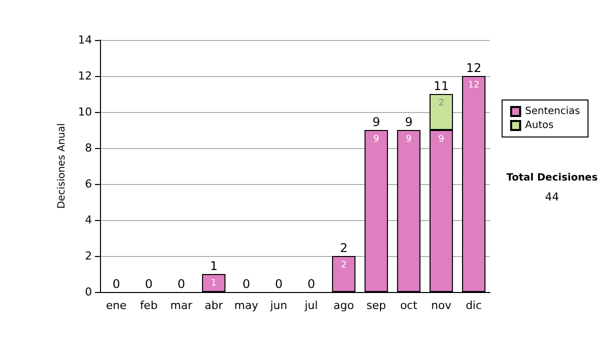  What do you see at coordinates (311, 305) in the screenshot?
I see `x-tick-label: jul` at bounding box center [311, 305].